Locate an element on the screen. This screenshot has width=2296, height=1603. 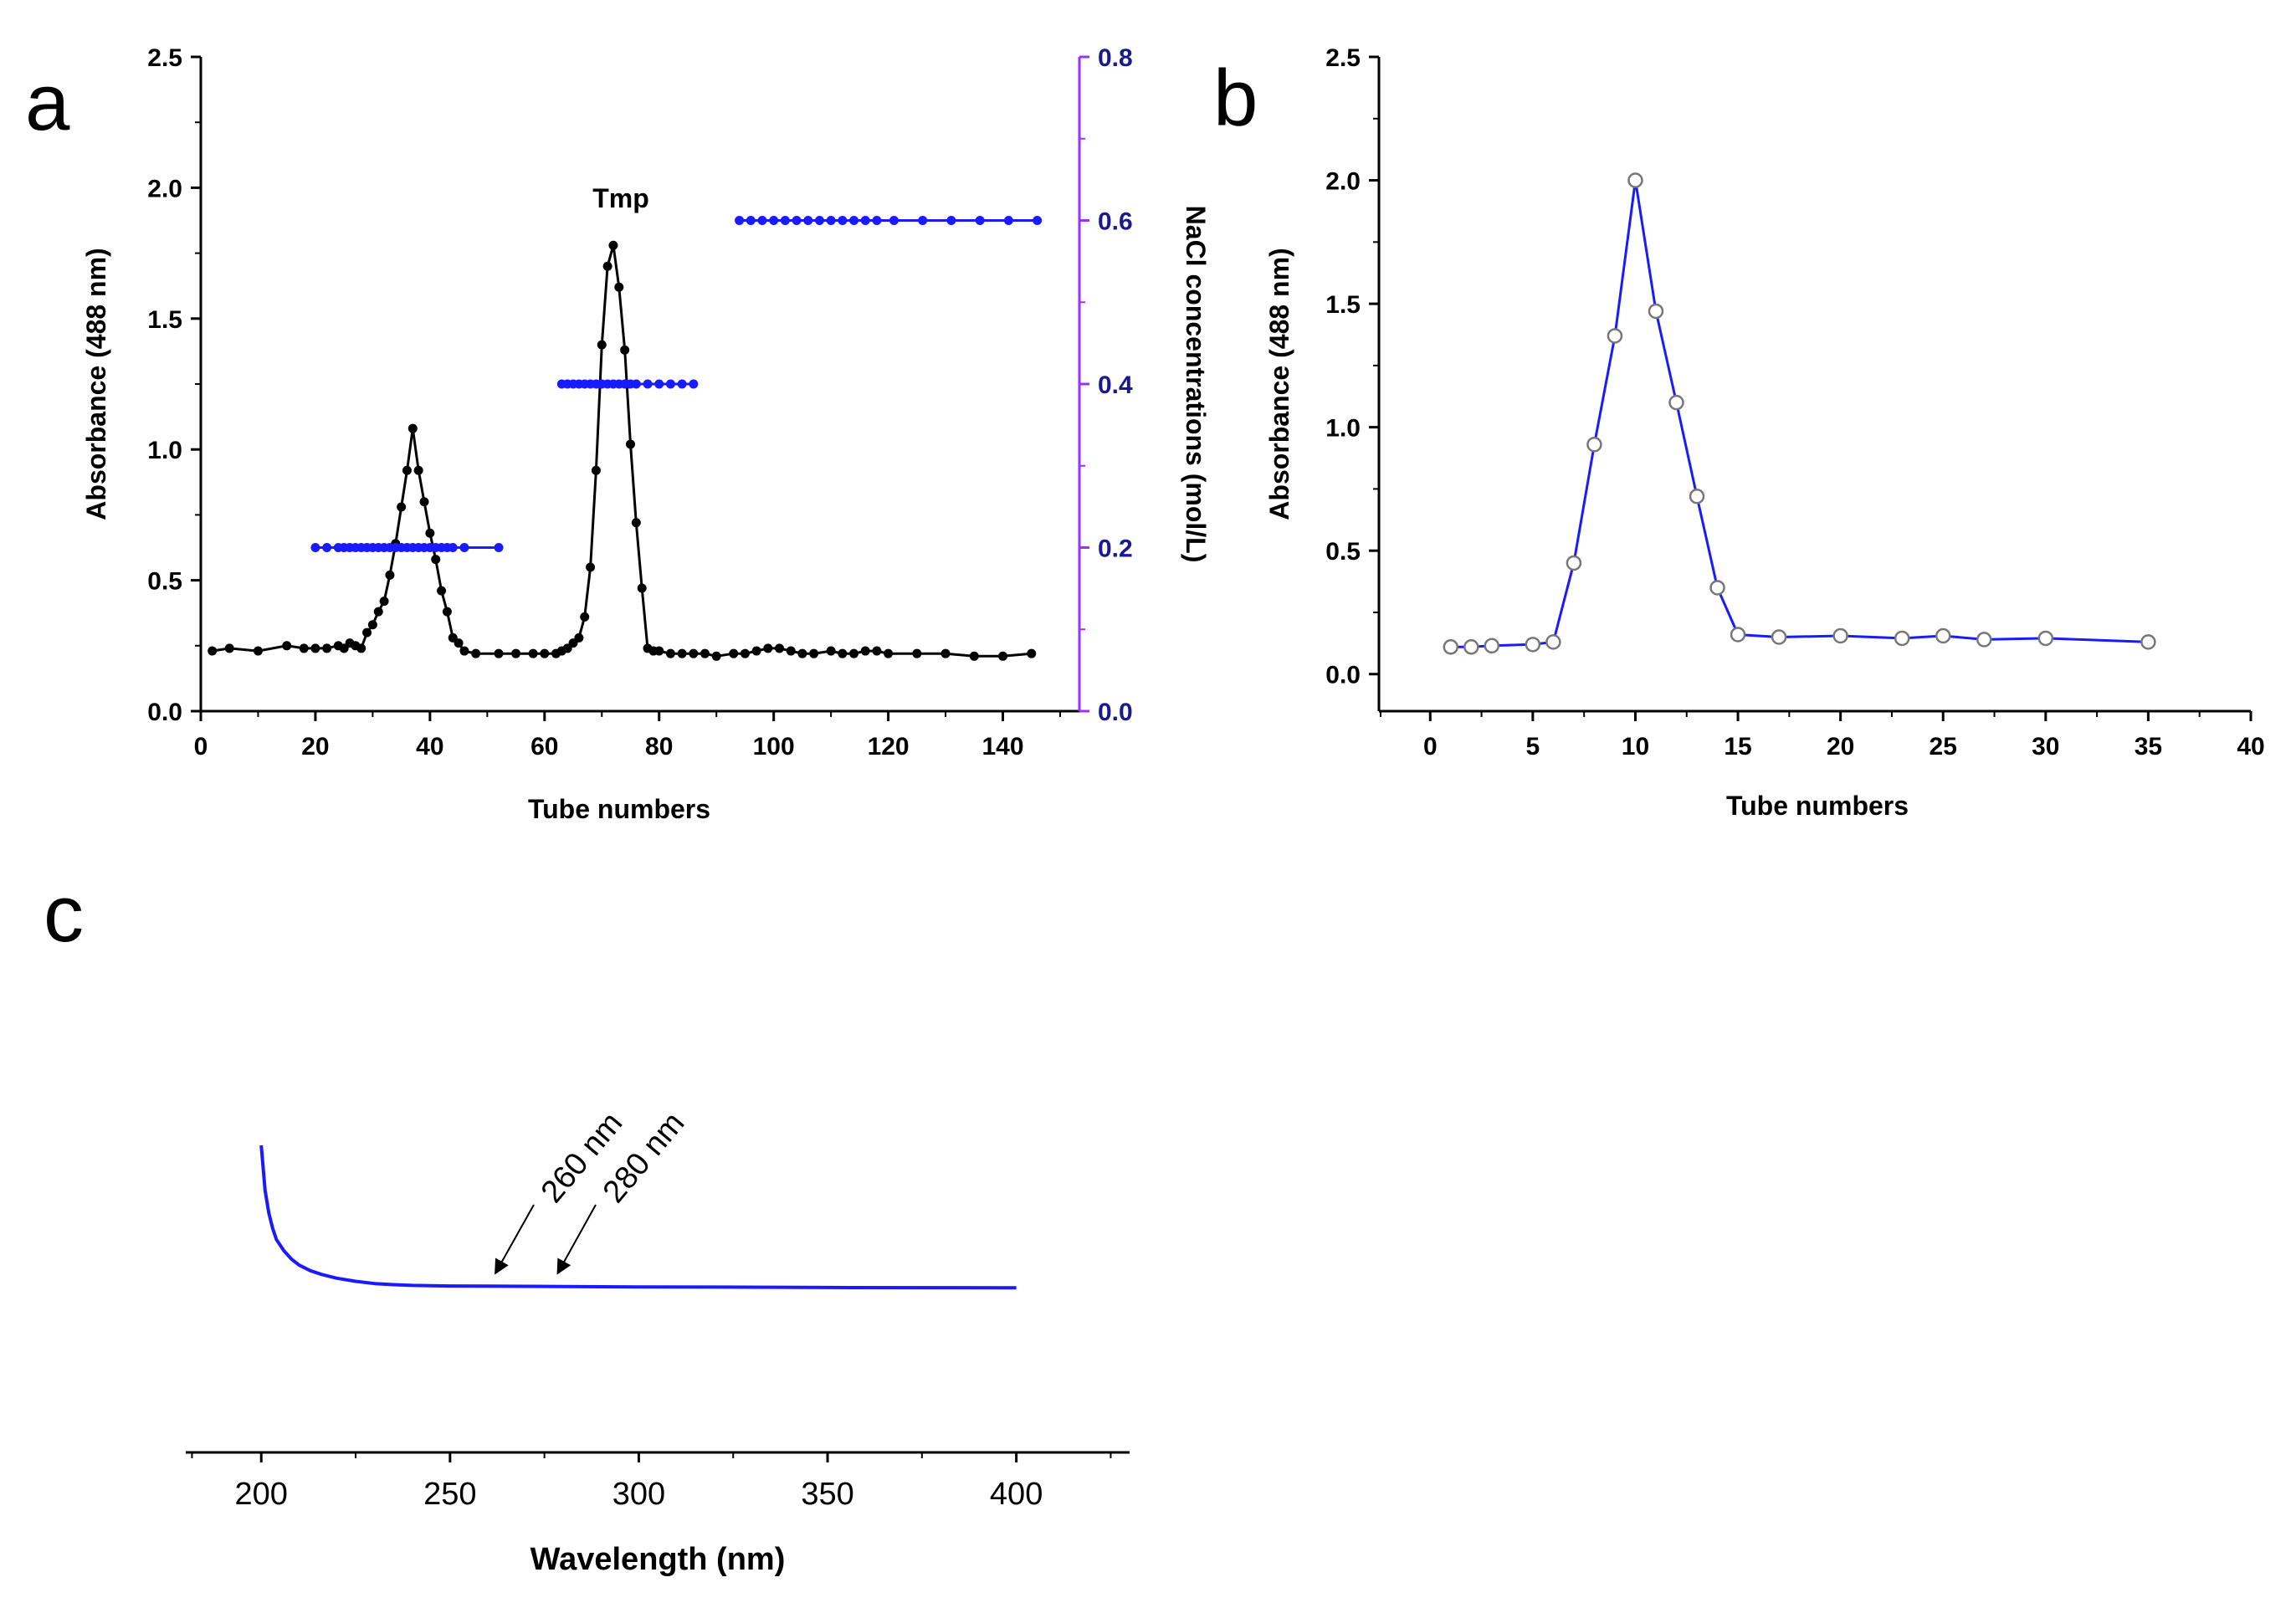
y-tick-label: 0.5 is located at coordinates (1343, 552).